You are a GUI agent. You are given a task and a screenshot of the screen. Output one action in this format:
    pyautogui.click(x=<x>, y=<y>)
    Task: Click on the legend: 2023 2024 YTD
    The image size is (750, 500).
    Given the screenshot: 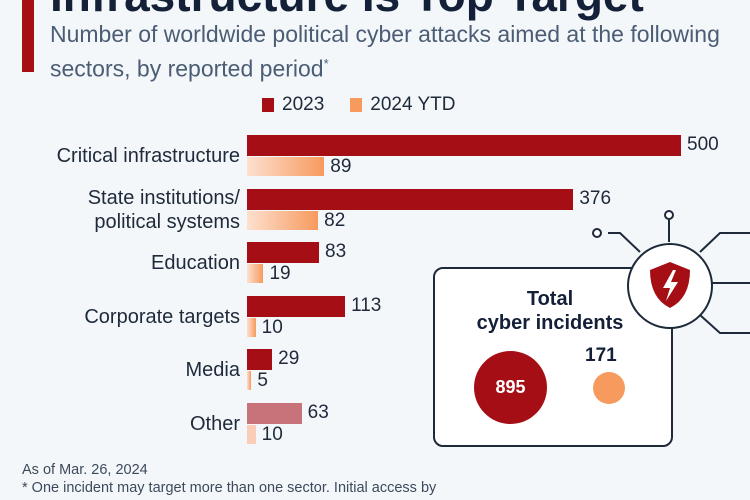 What is the action you would take?
    pyautogui.click(x=358, y=105)
    